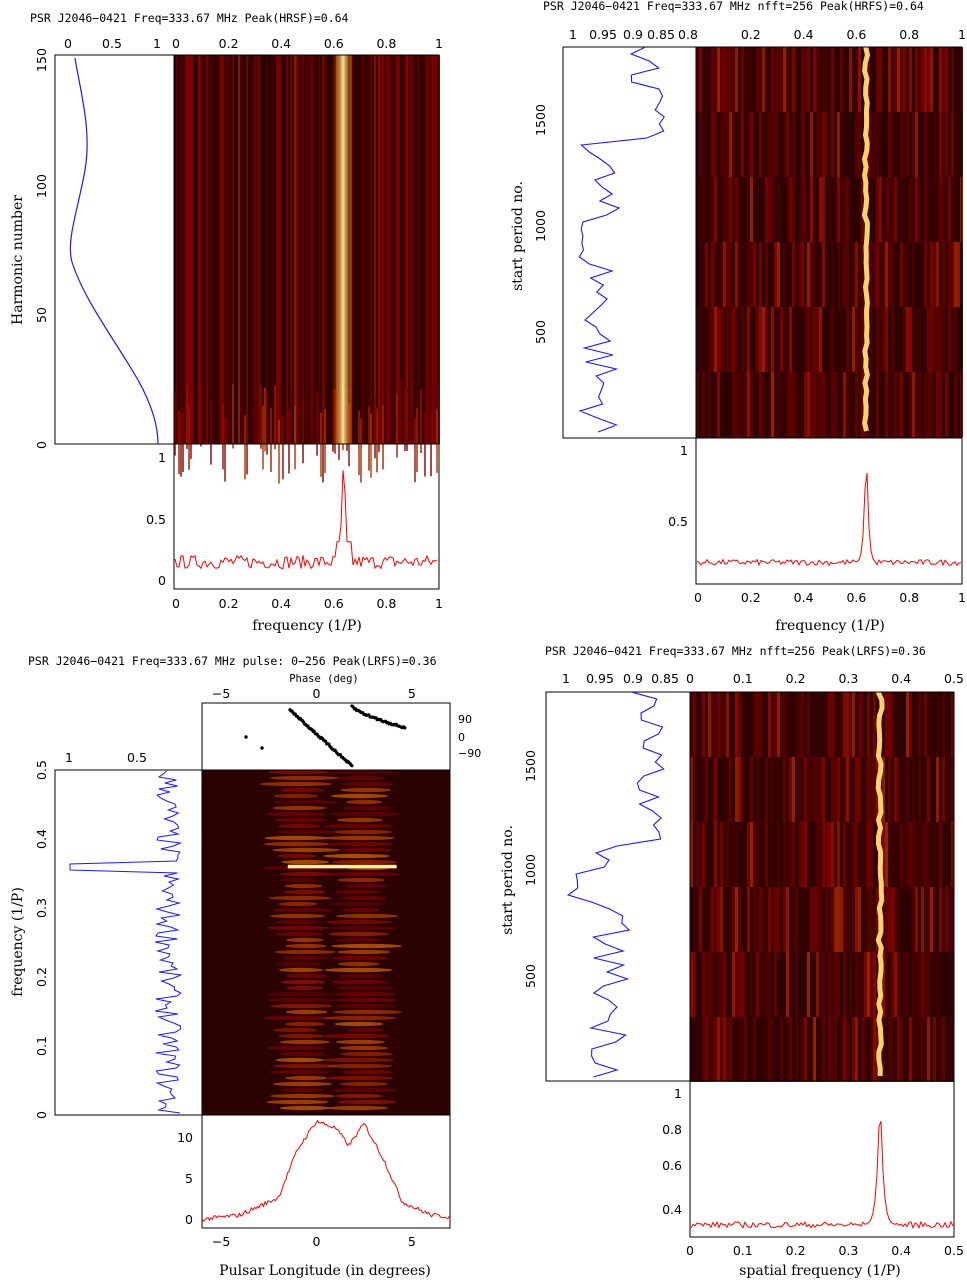  I want to click on panel2-spec-ytick: 0.5, so click(678, 521).